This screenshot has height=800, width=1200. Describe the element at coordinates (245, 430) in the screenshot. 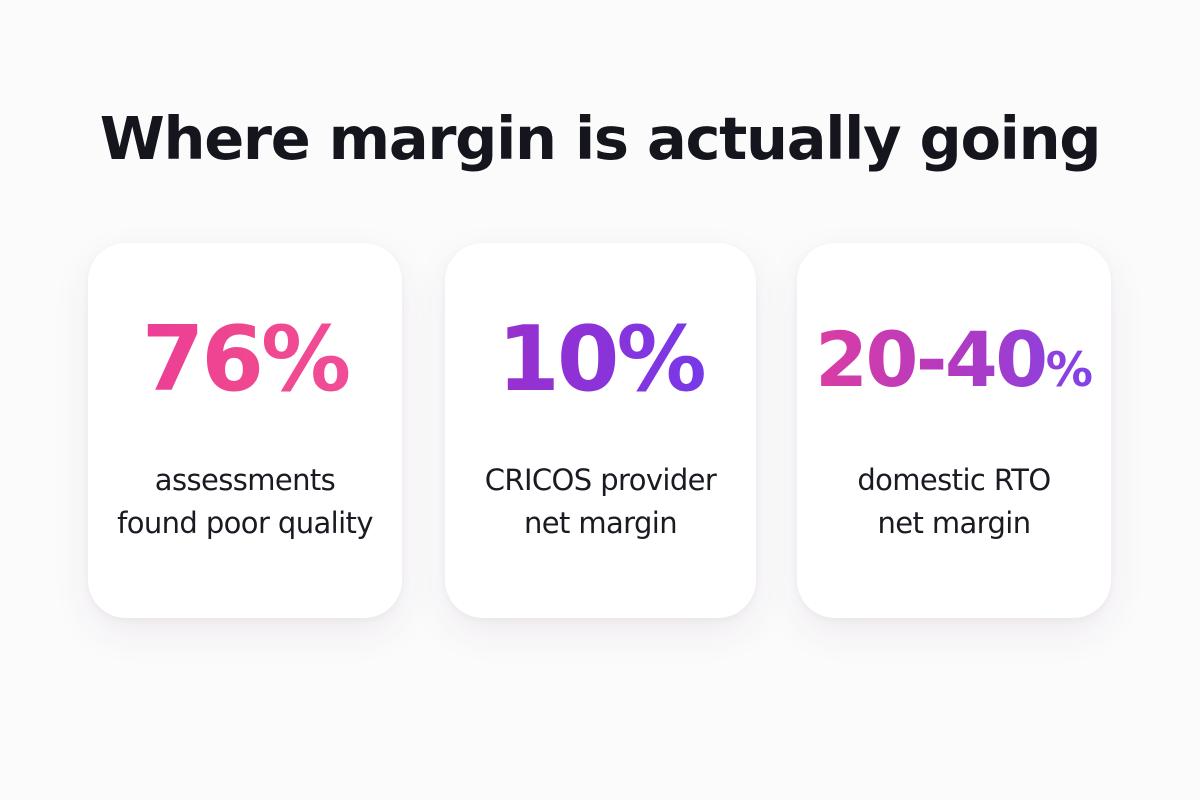

I see `stat-card-assessments: 76% assessments found poor quality` at that location.